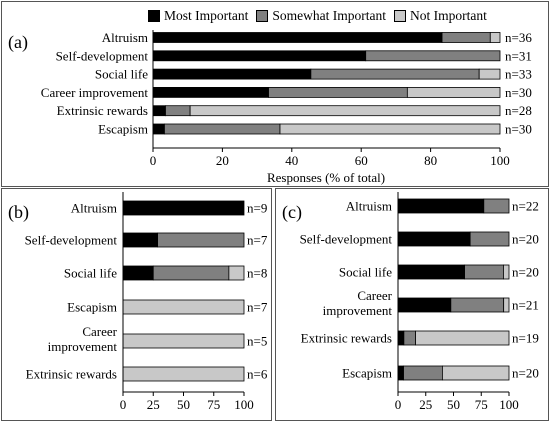 The image size is (550, 422). What do you see at coordinates (395, 74) in the screenshot?
I see `bar-a-social-life-somewhat-important` at bounding box center [395, 74].